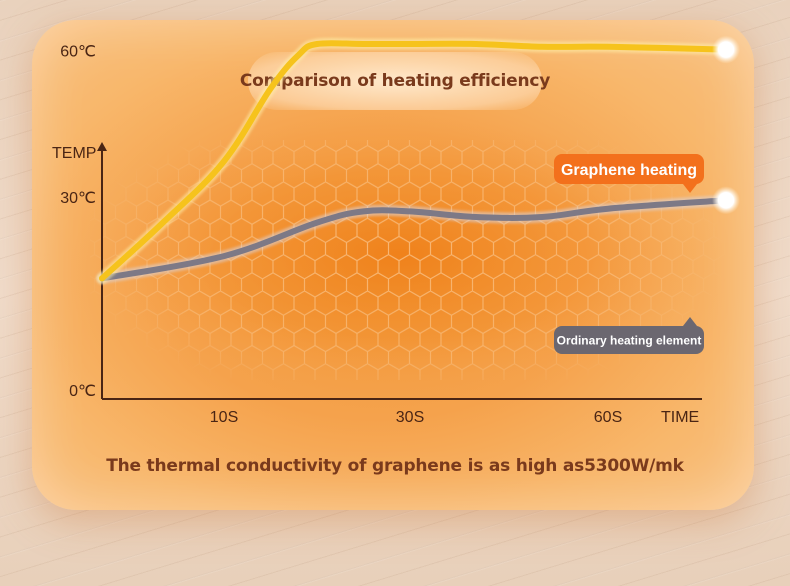 The image size is (790, 586). Describe the element at coordinates (78, 51) in the screenshot. I see `y-tick-label: 60℃` at that location.